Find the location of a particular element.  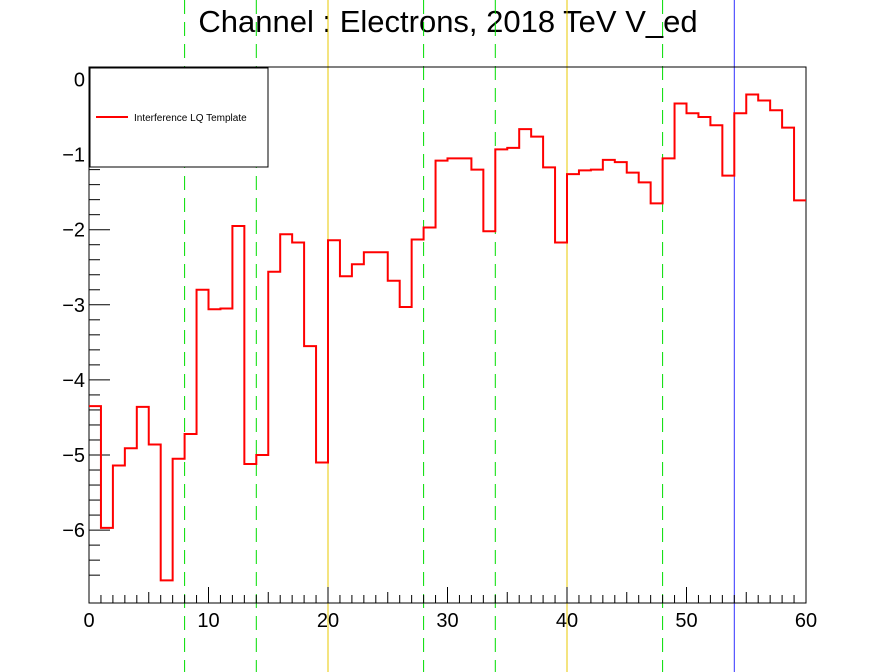

x-tick-label: 50 is located at coordinates (686, 621).